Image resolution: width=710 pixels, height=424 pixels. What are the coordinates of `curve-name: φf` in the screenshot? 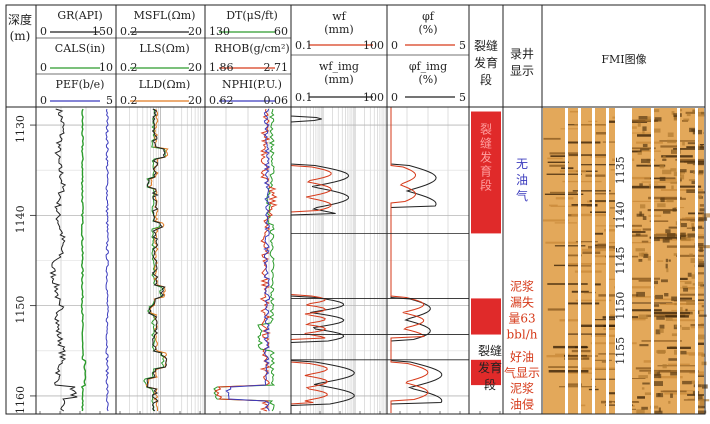 It's located at (428, 16).